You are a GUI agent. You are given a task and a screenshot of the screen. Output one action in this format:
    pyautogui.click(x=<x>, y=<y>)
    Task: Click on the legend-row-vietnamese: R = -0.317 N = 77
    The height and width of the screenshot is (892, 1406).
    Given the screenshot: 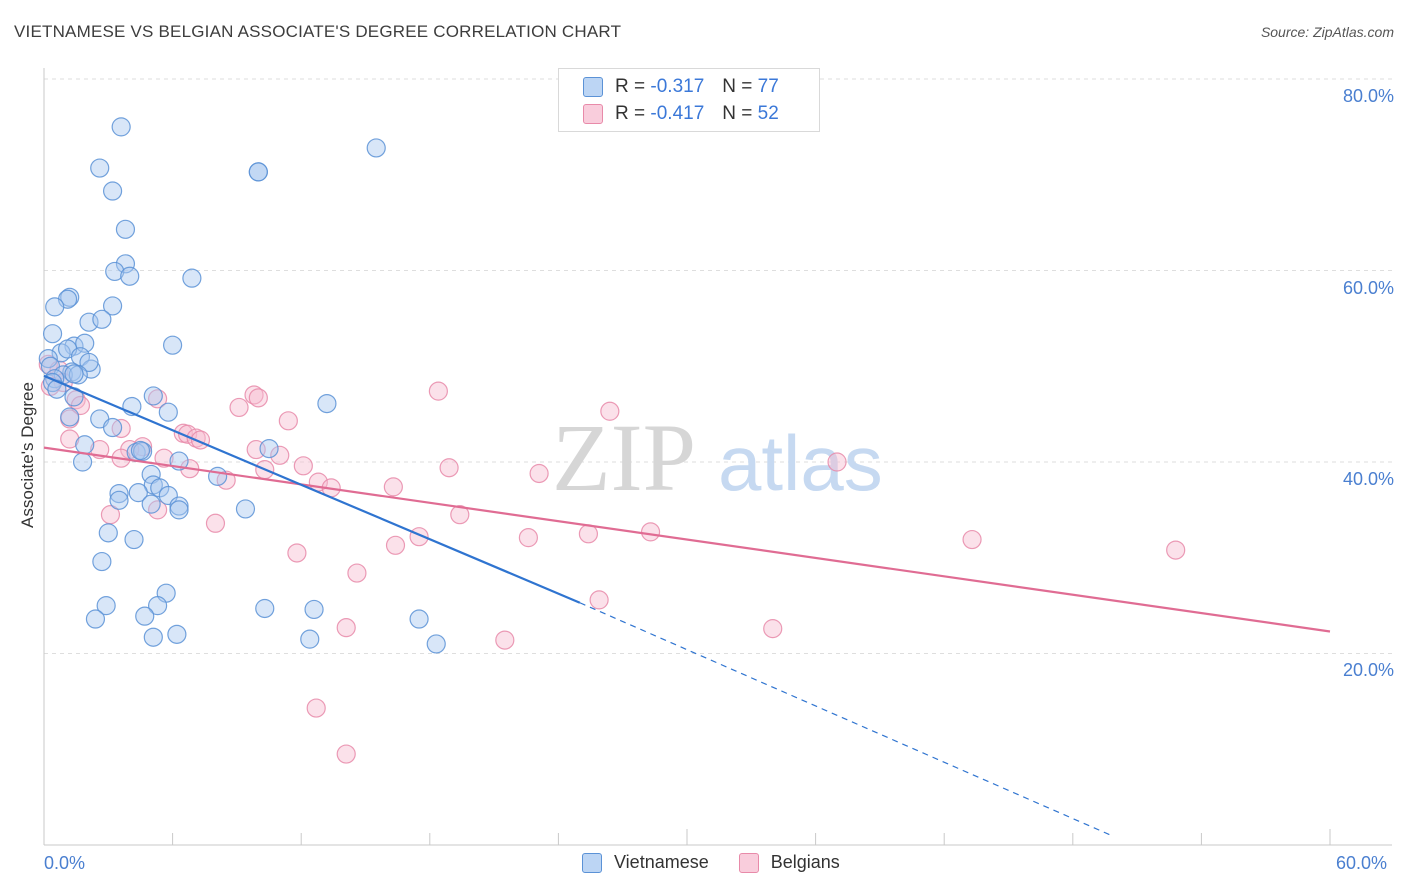 What is the action you would take?
    pyautogui.click(x=681, y=87)
    